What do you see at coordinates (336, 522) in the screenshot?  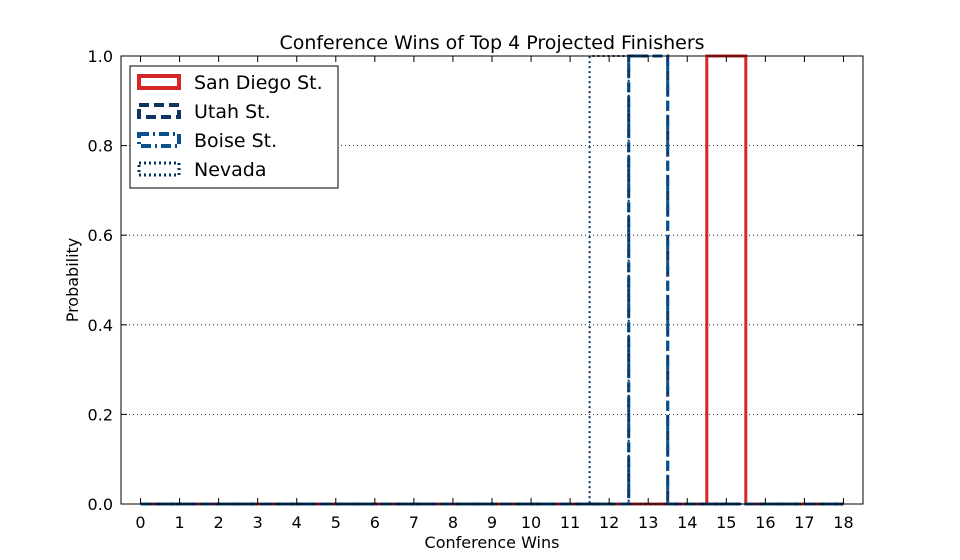 I see `x-tick-label-5: 5` at bounding box center [336, 522].